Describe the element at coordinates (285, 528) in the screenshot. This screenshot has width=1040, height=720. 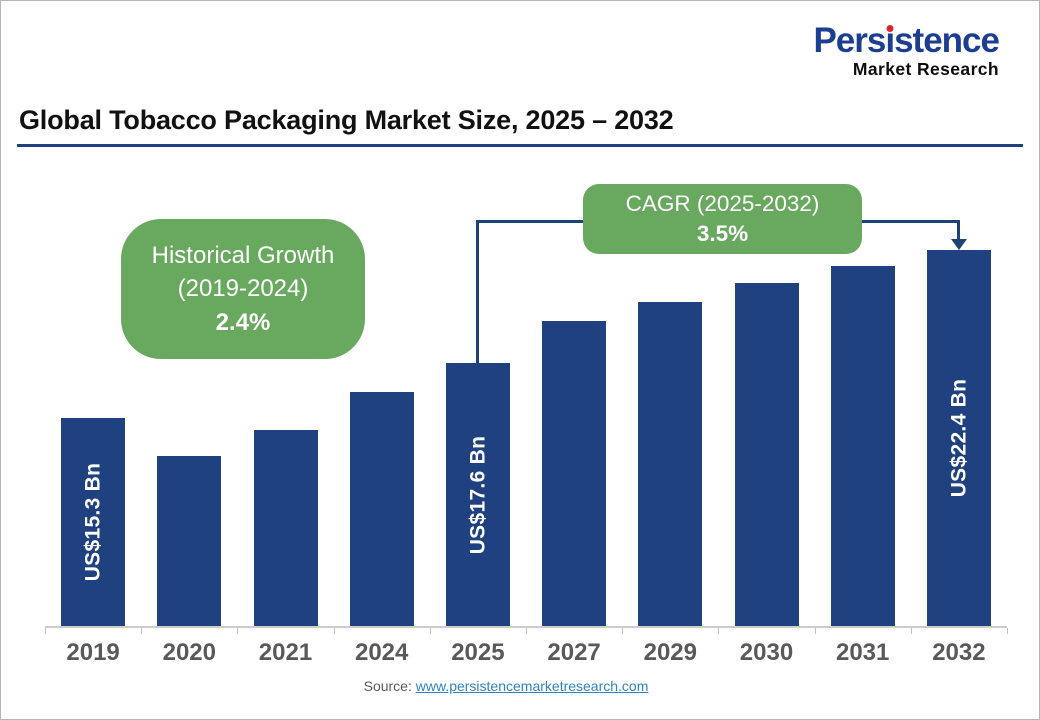
I see `bar-2021` at that location.